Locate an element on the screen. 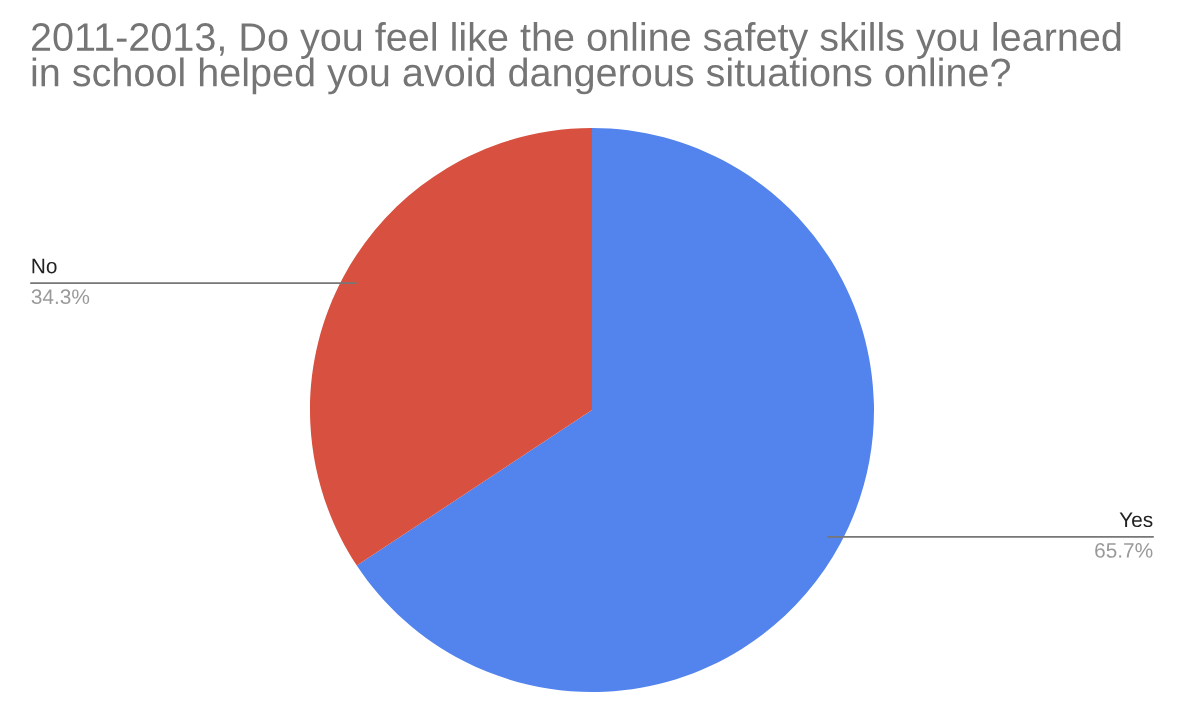 This screenshot has width=1180, height=717. data-label: 65.7% is located at coordinates (1124, 550).